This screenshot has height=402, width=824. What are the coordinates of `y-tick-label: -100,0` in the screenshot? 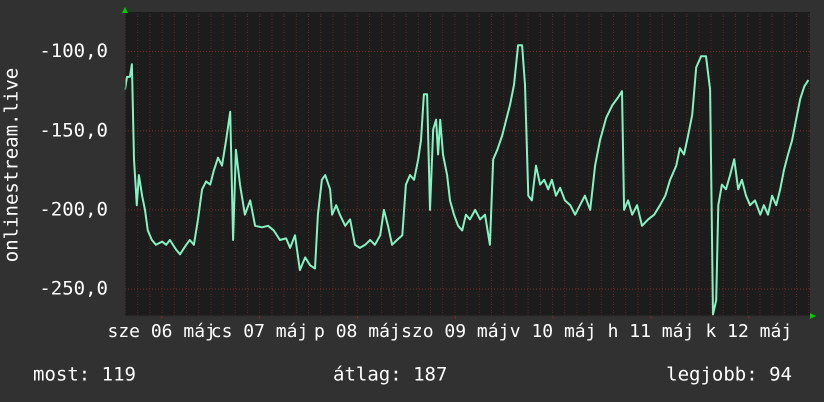 It's located at (73, 51).